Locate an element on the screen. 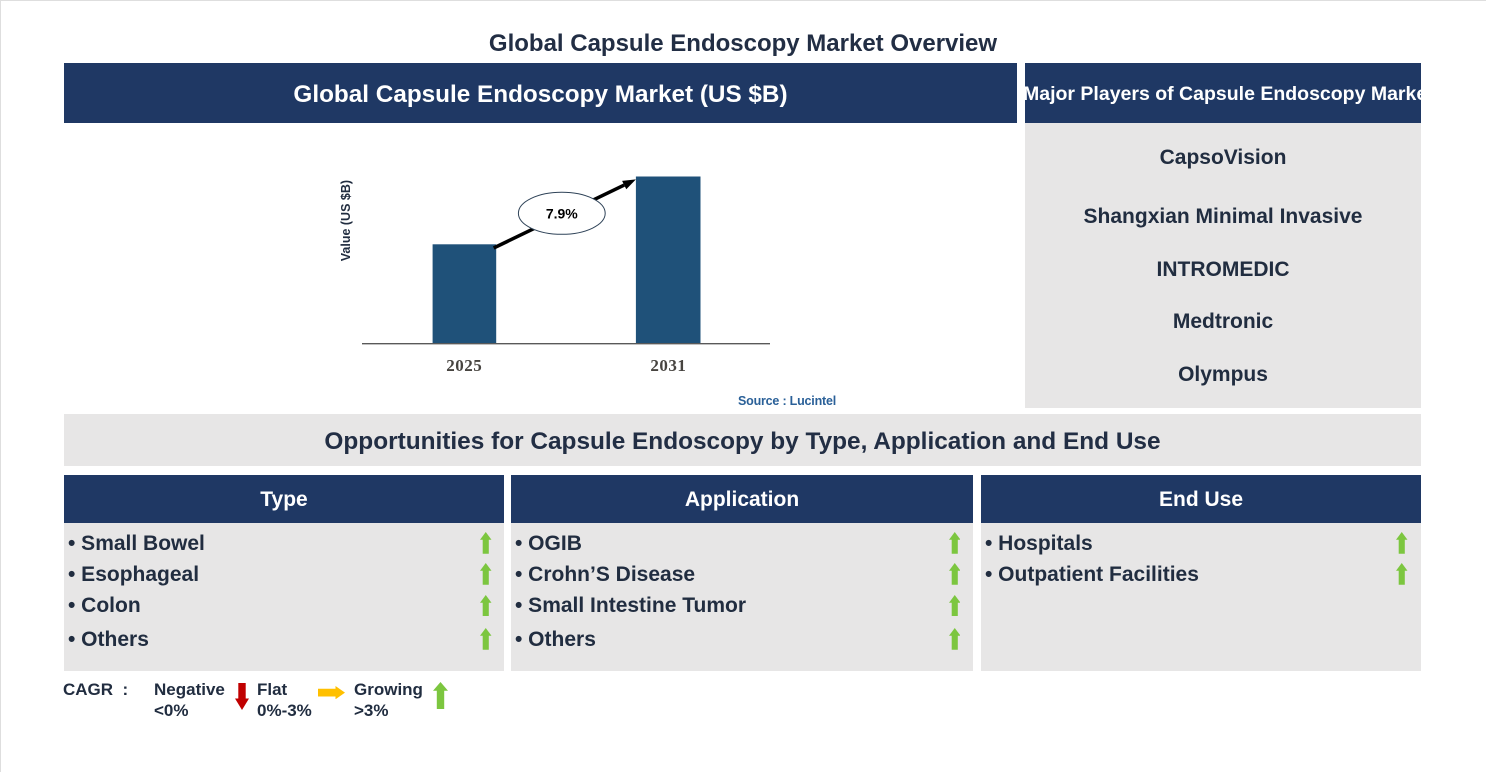  svg-text: 7.9% is located at coordinates (562, 213).